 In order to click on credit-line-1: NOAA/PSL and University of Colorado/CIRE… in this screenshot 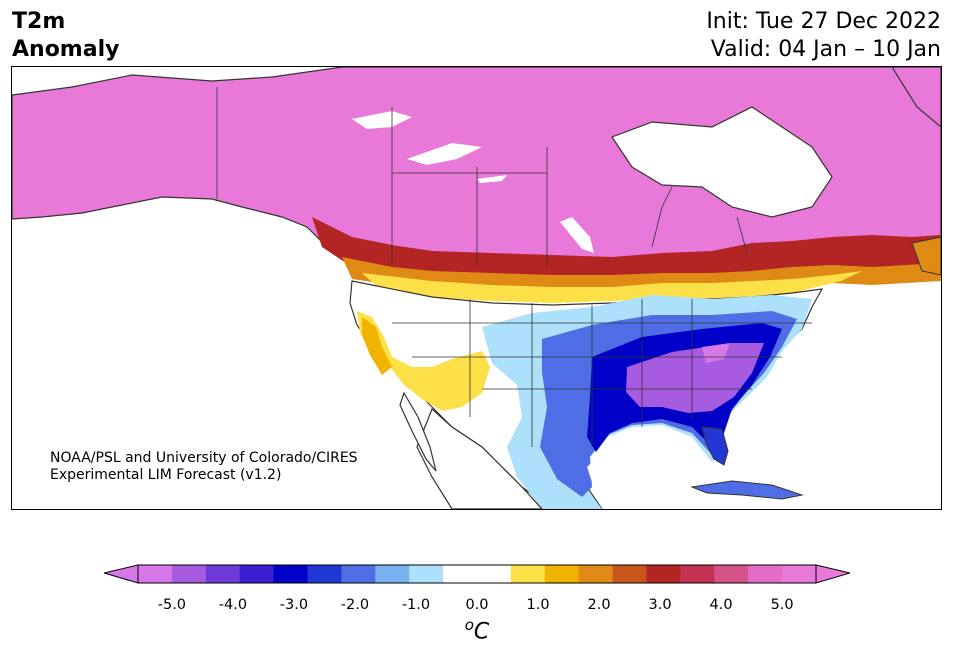, I will do `click(204, 458)`.